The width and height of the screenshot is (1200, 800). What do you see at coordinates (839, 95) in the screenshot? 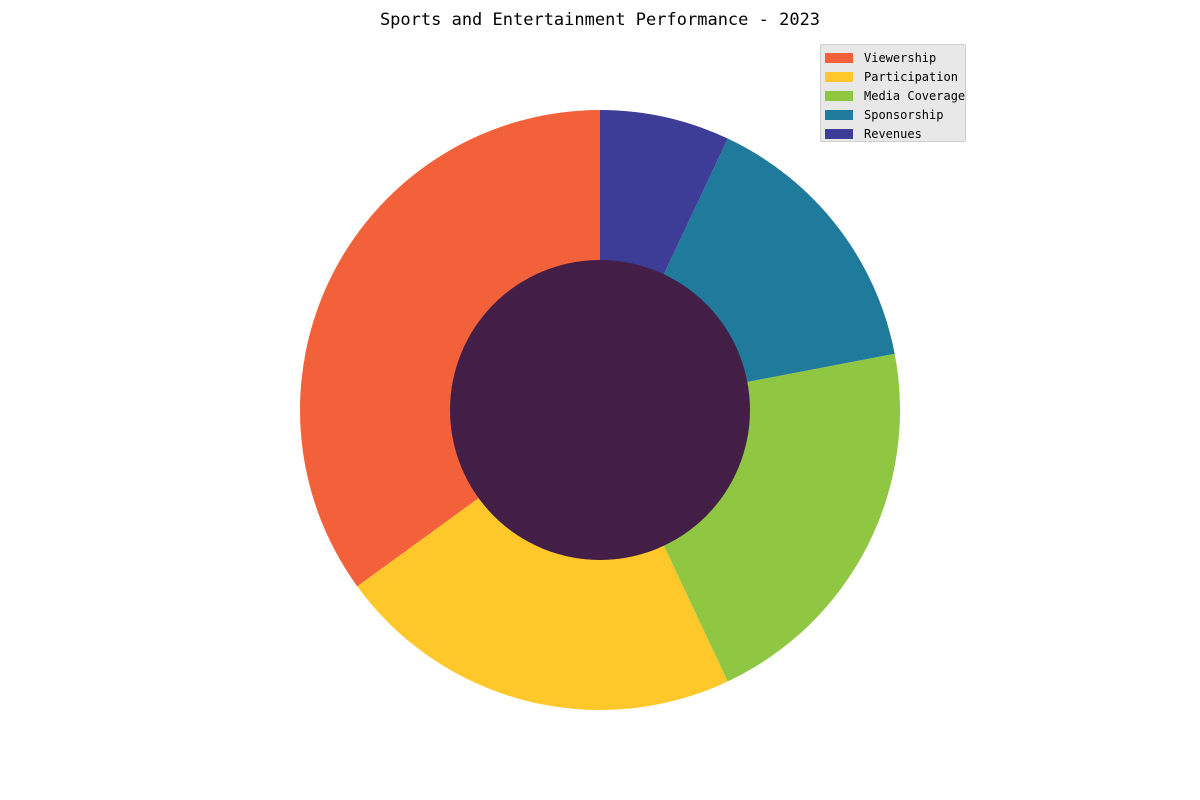
I see `legend-swatch-media-coverage` at bounding box center [839, 95].